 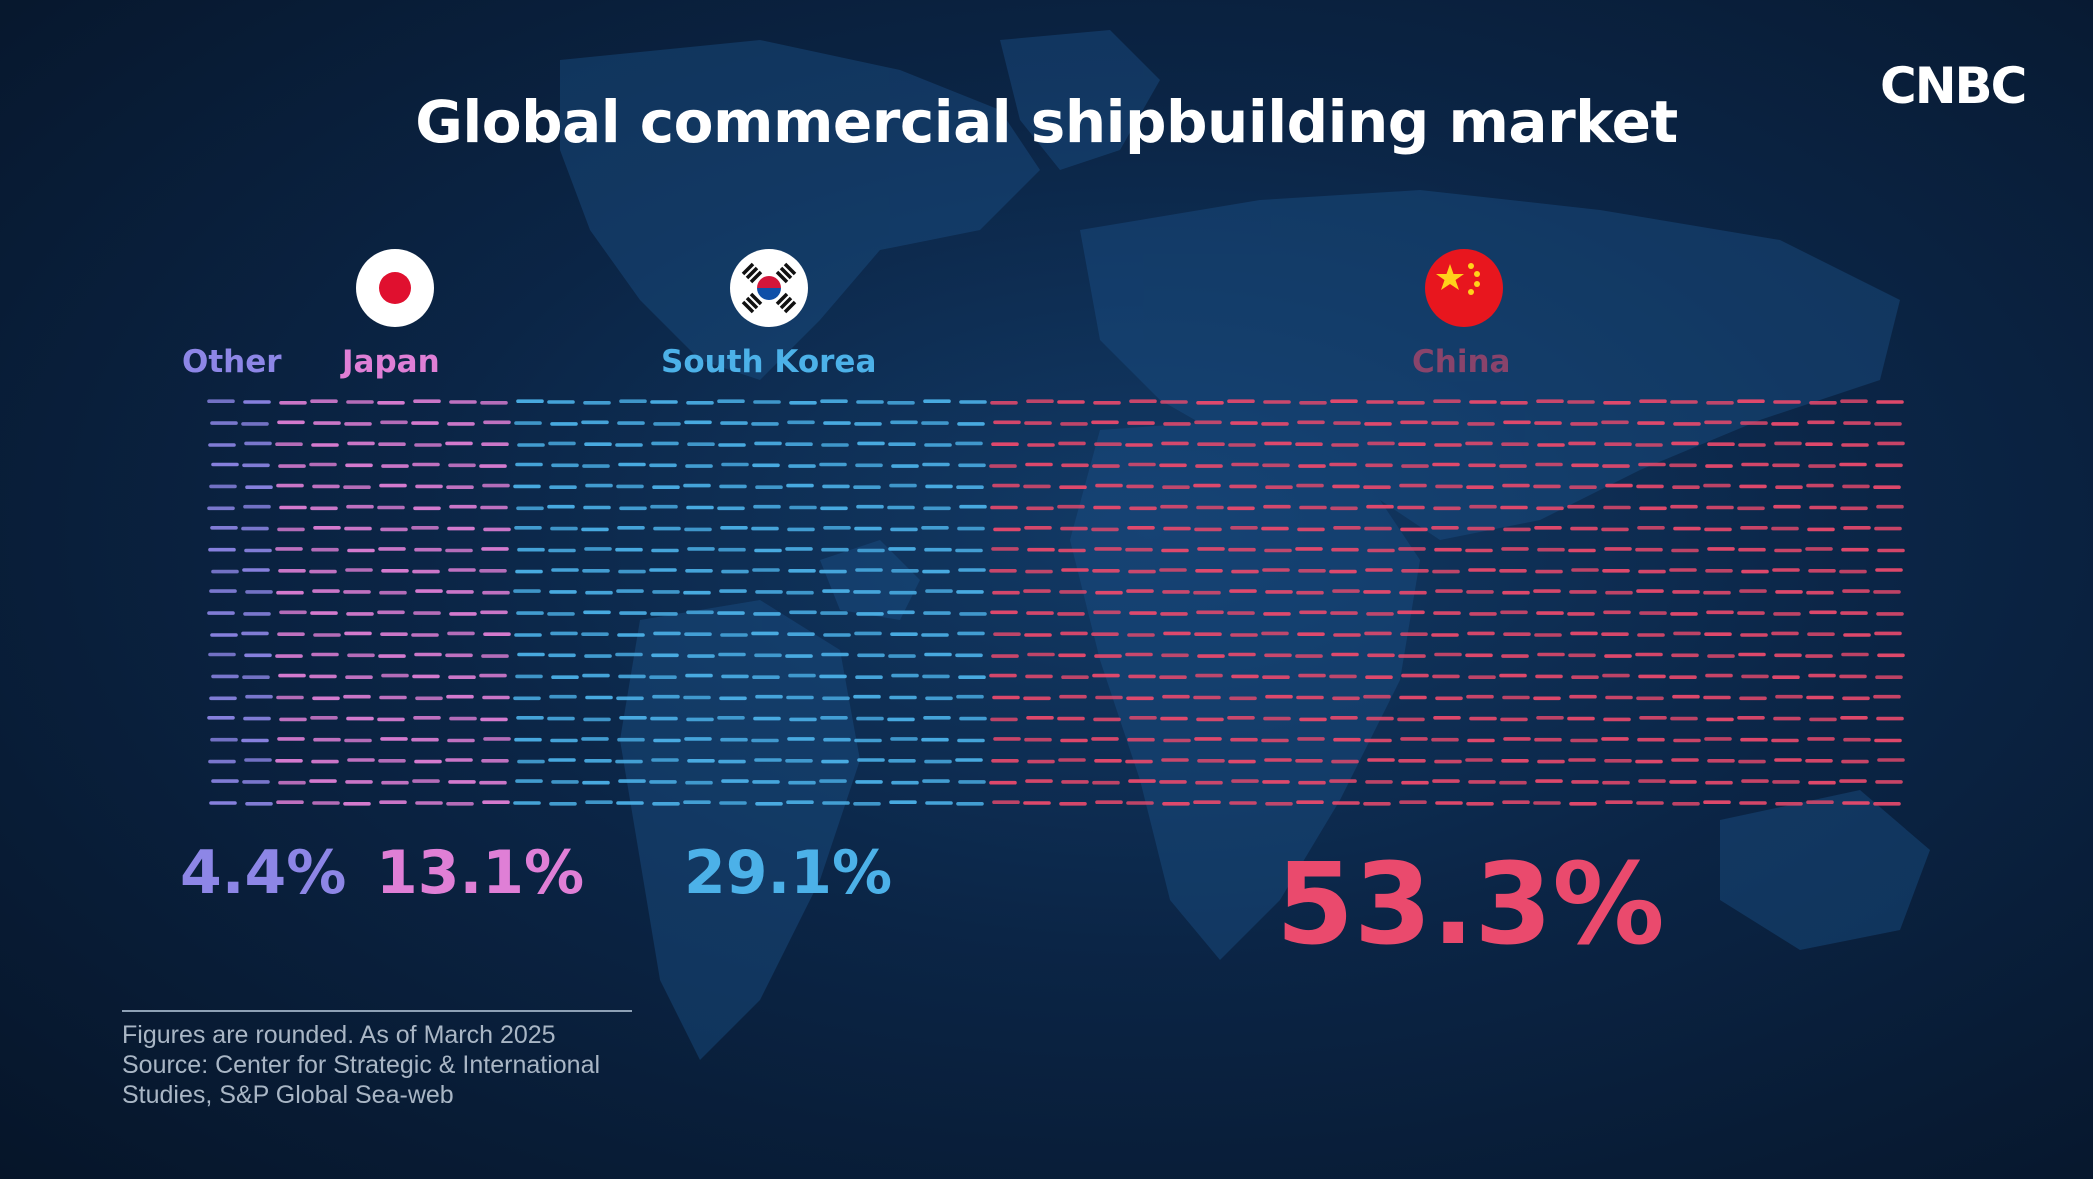 I want to click on value-label-china: 53.3%, so click(x=1470, y=905).